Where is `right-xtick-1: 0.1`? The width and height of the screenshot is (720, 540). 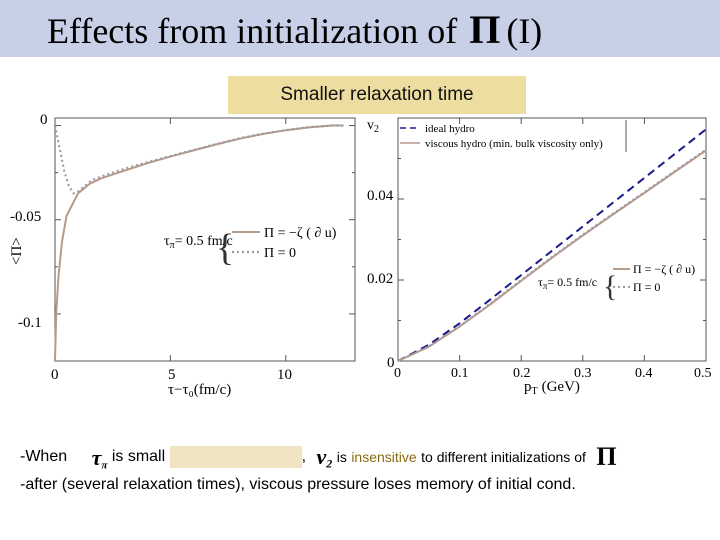
right-xtick-1: 0.1 is located at coordinates (460, 373).